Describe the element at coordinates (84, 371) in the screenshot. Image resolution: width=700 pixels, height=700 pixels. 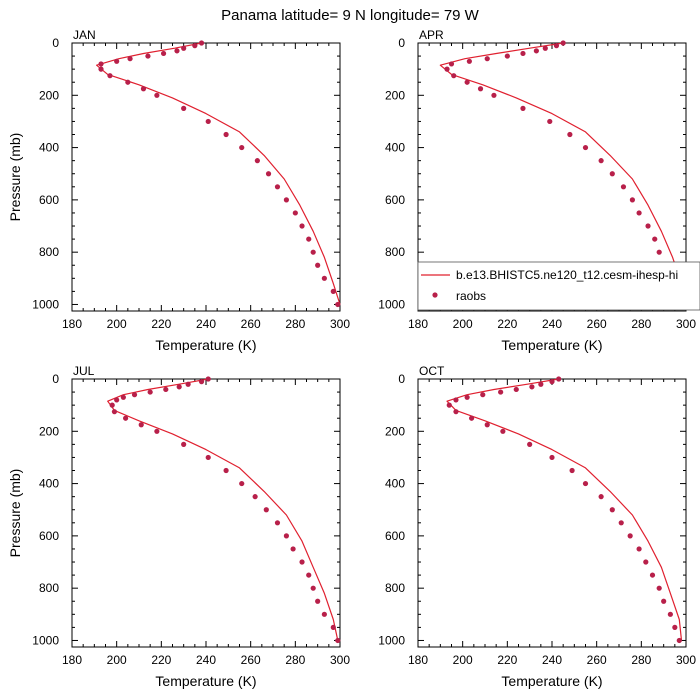
I see `panel-label: JUL` at that location.